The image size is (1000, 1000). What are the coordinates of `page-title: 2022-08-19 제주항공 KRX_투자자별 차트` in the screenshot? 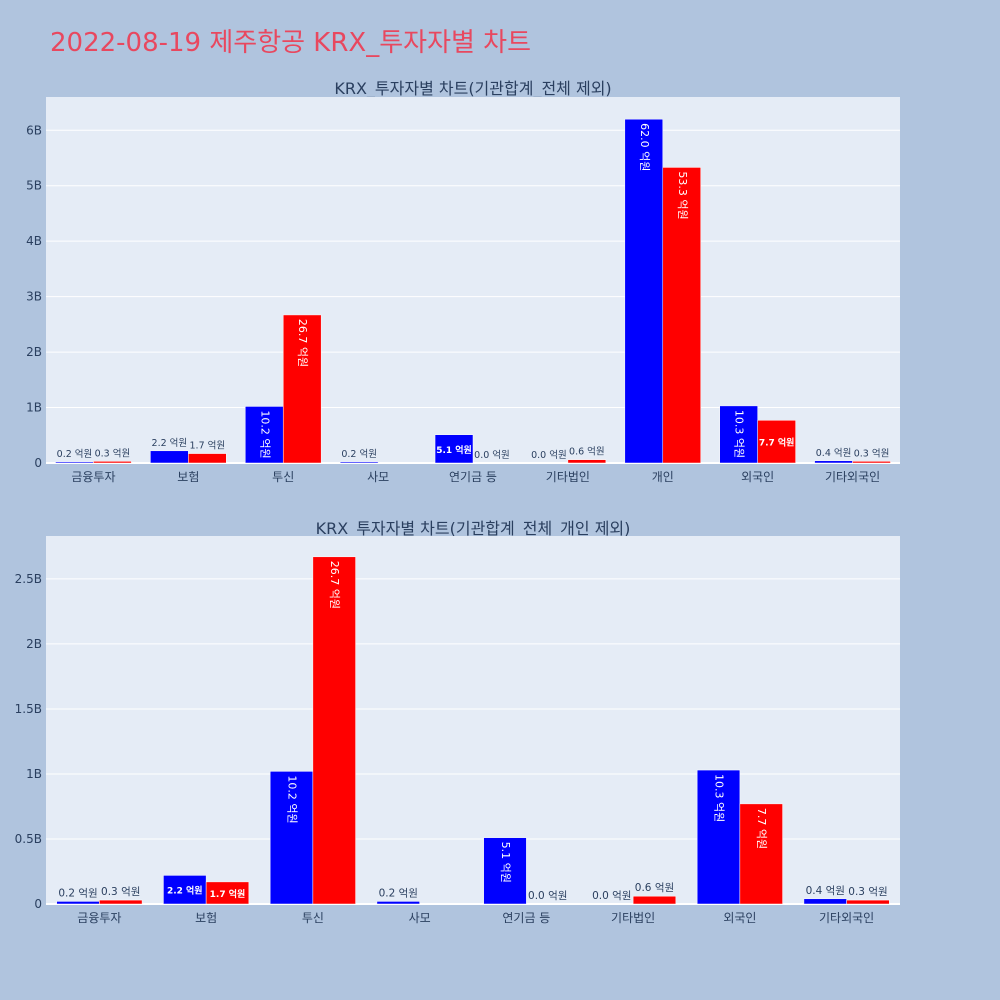 It's located at (291, 43).